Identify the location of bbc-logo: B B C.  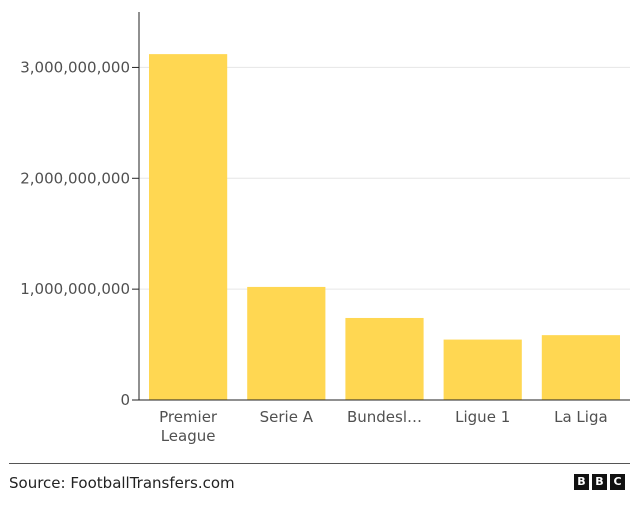
(599, 482).